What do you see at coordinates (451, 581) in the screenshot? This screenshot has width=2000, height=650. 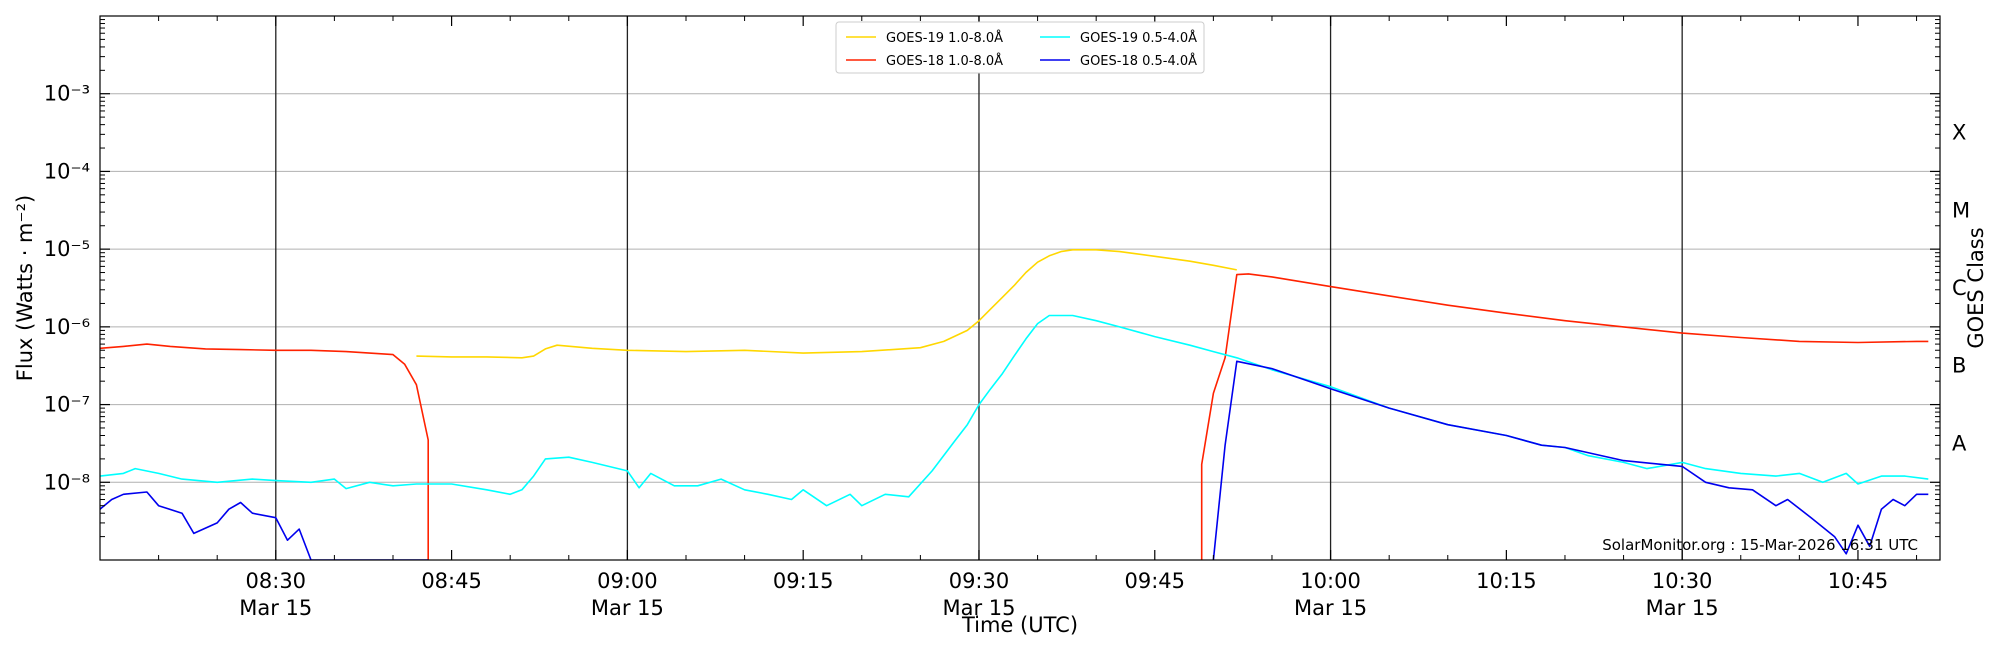 I see `x-tick-label: 08:45` at bounding box center [451, 581].